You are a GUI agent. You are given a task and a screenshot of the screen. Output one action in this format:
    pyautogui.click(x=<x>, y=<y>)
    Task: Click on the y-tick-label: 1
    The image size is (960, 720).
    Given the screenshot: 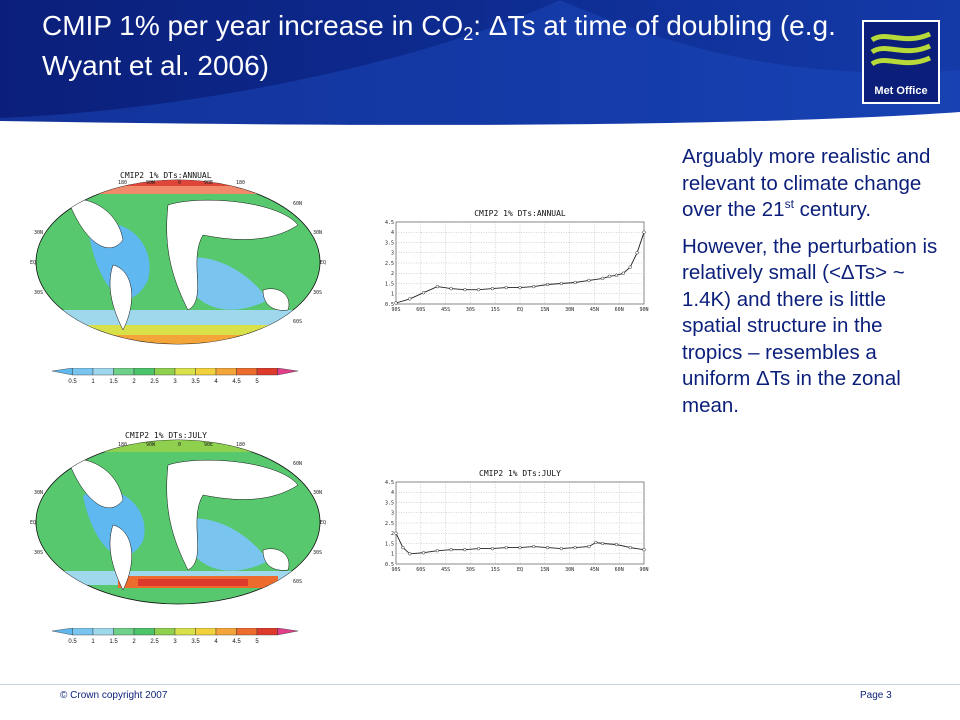 What is the action you would take?
    pyautogui.click(x=392, y=295)
    